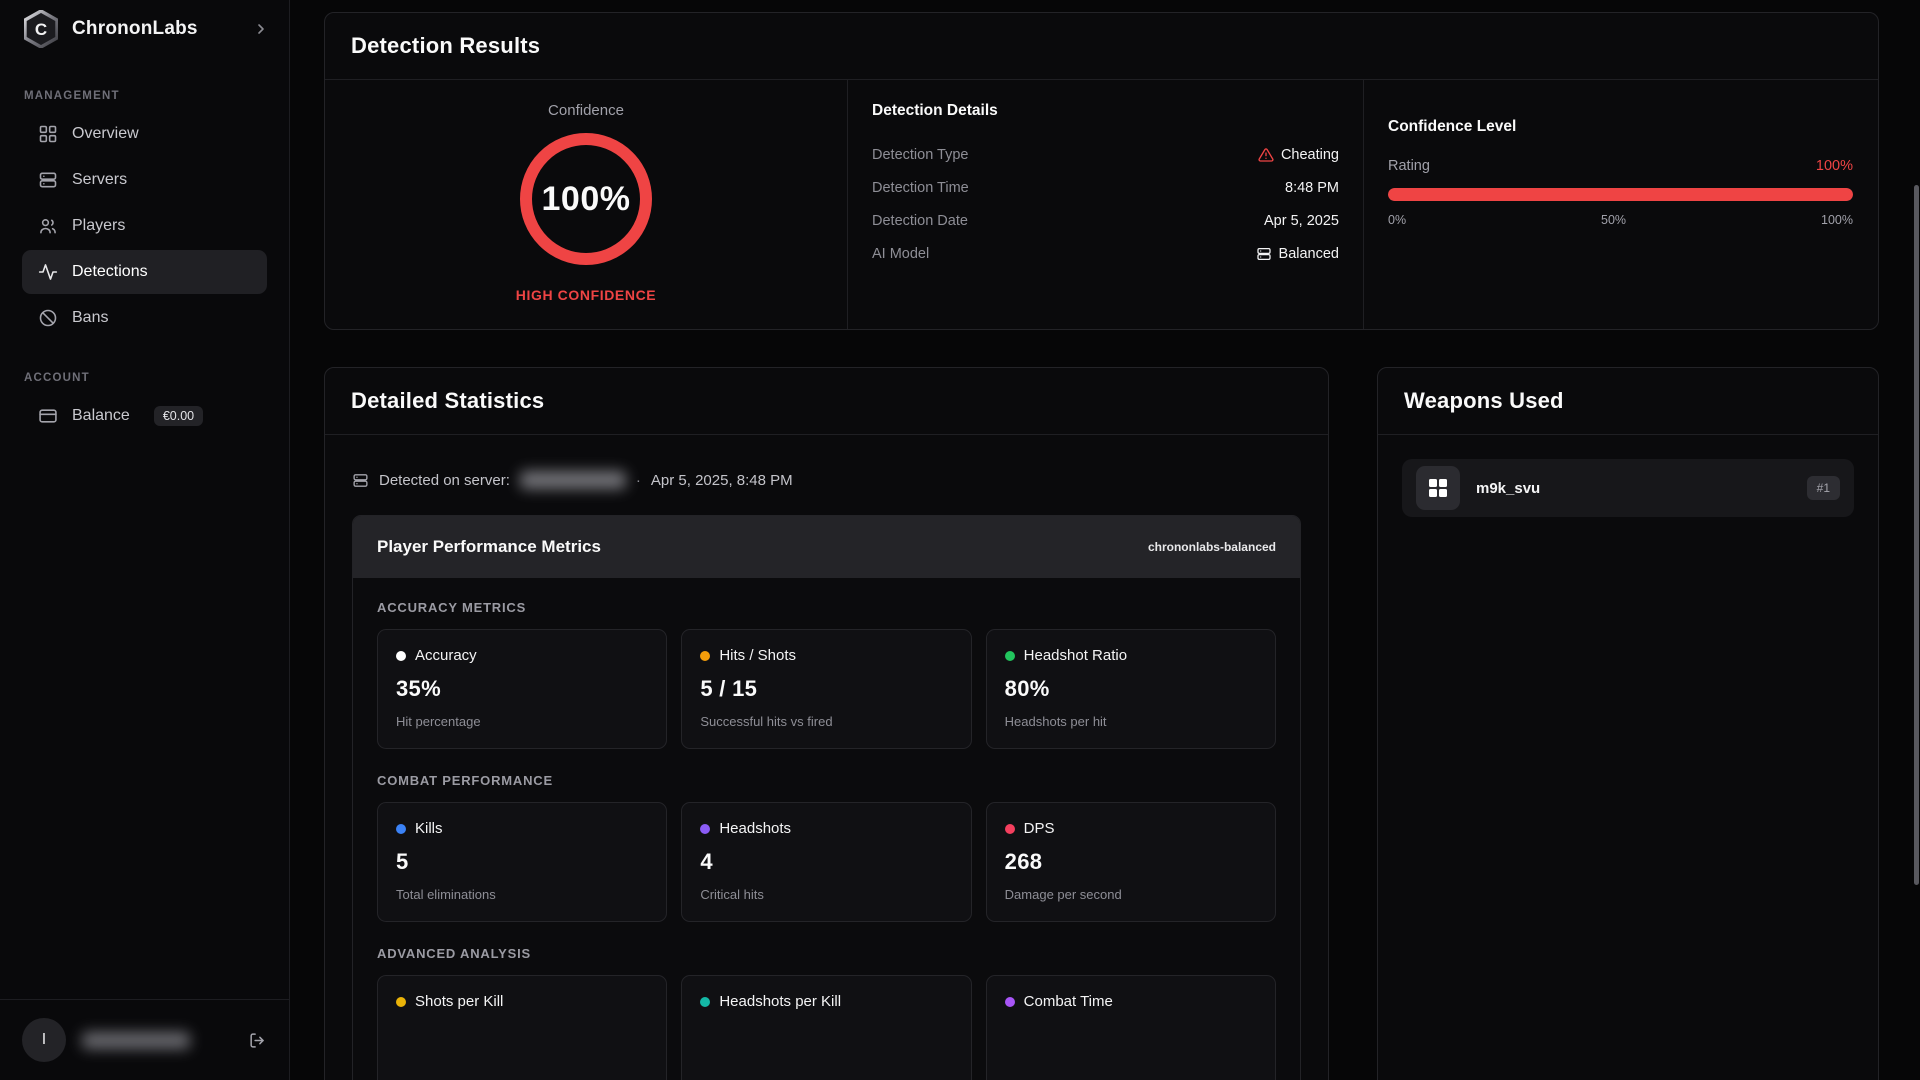 The image size is (1920, 1080). Describe the element at coordinates (1055, 721) in the screenshot. I see `metric-sub: Headshots per hit` at that location.